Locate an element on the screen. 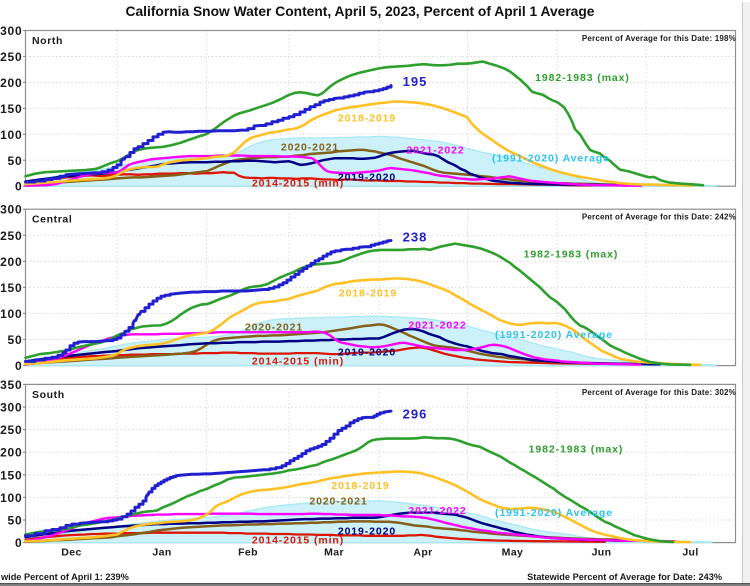 The image size is (750, 586). svg-text: Dec is located at coordinates (71, 553).